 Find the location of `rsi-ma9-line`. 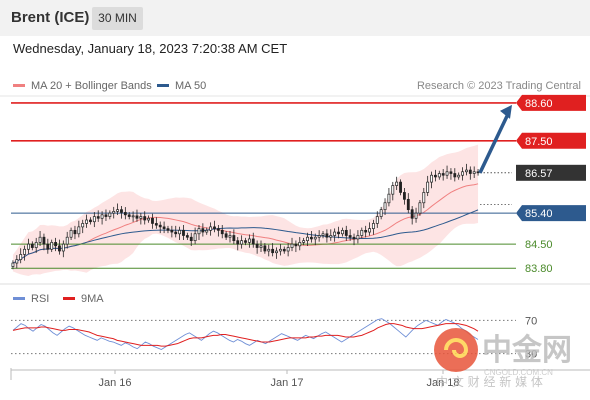

rsi-ma9-line is located at coordinates (245, 335).